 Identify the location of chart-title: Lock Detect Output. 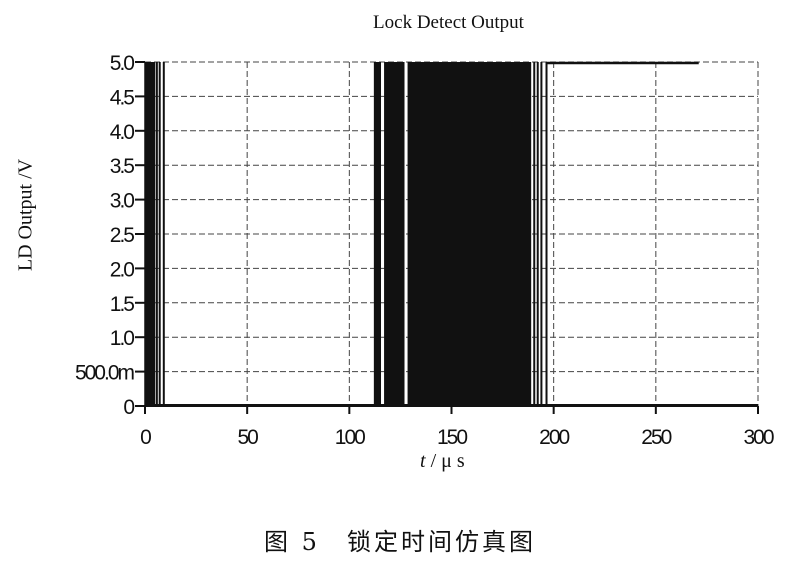
(448, 22).